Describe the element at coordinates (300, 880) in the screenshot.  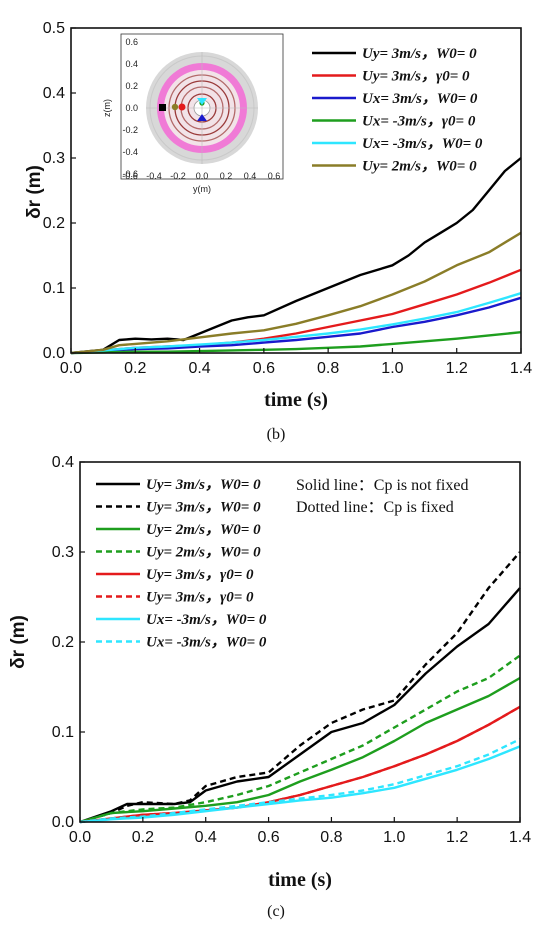
I see `chart-c-x-axis-label: time (s)` at that location.